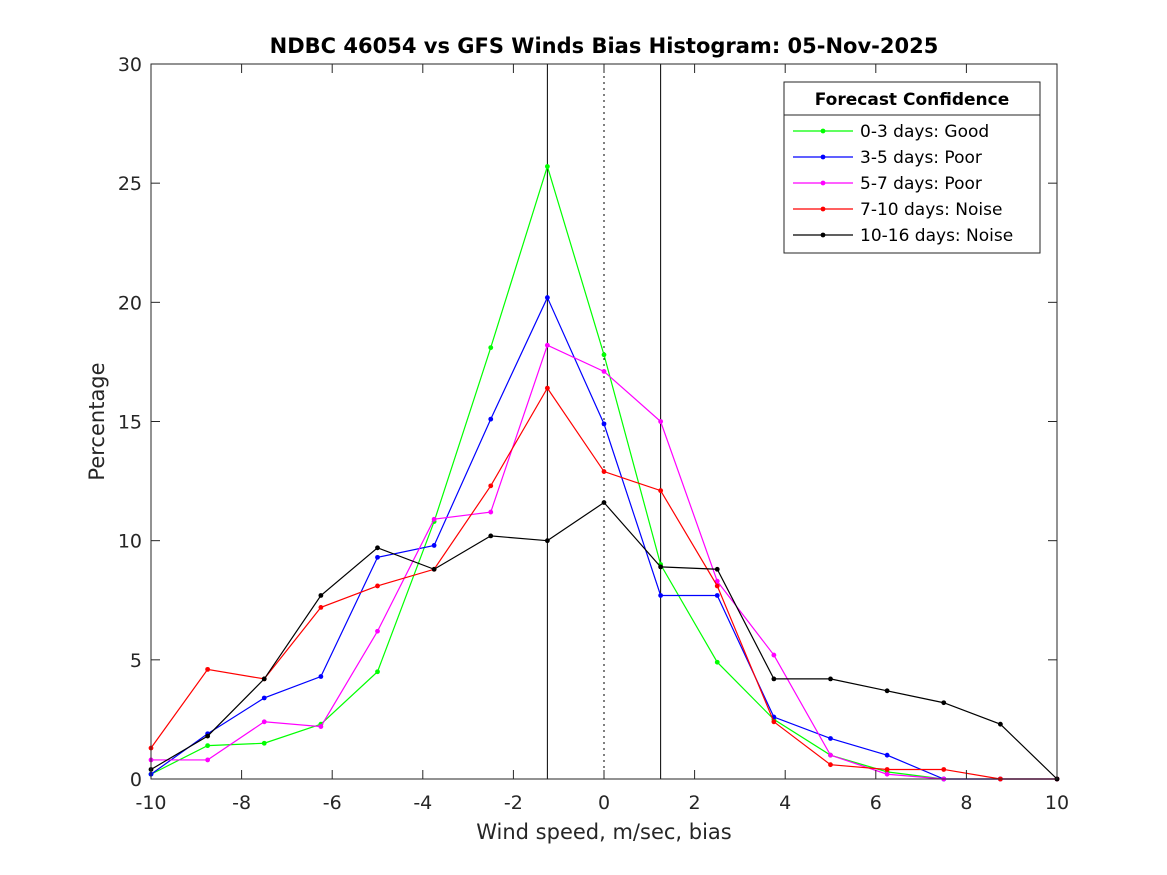 The height and width of the screenshot is (875, 1167). I want to click on x-tick-label: -4, so click(422, 803).